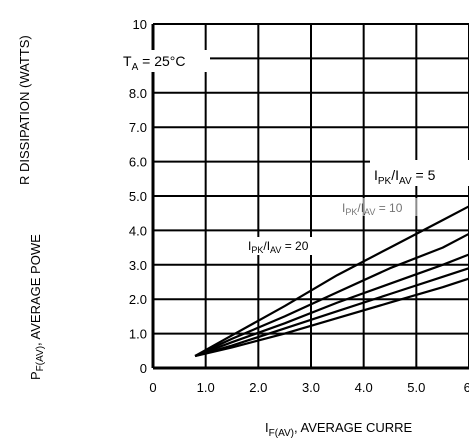 The height and width of the screenshot is (439, 469). Describe the element at coordinates (152, 387) in the screenshot. I see `x-tick-label: 0` at that location.